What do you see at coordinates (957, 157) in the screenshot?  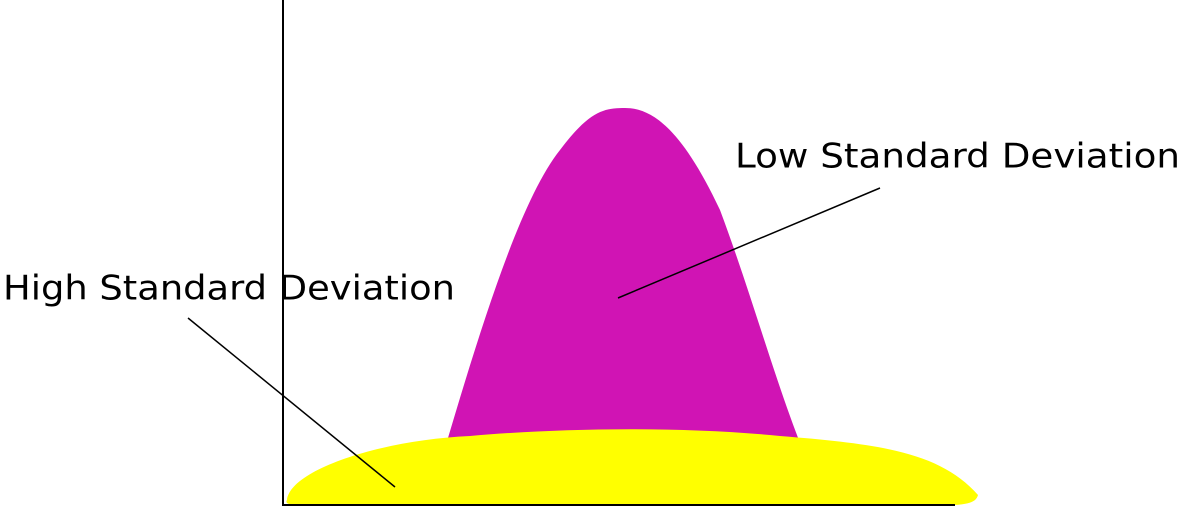 I see `low-sd-label: Low Standard Deviation` at bounding box center [957, 157].